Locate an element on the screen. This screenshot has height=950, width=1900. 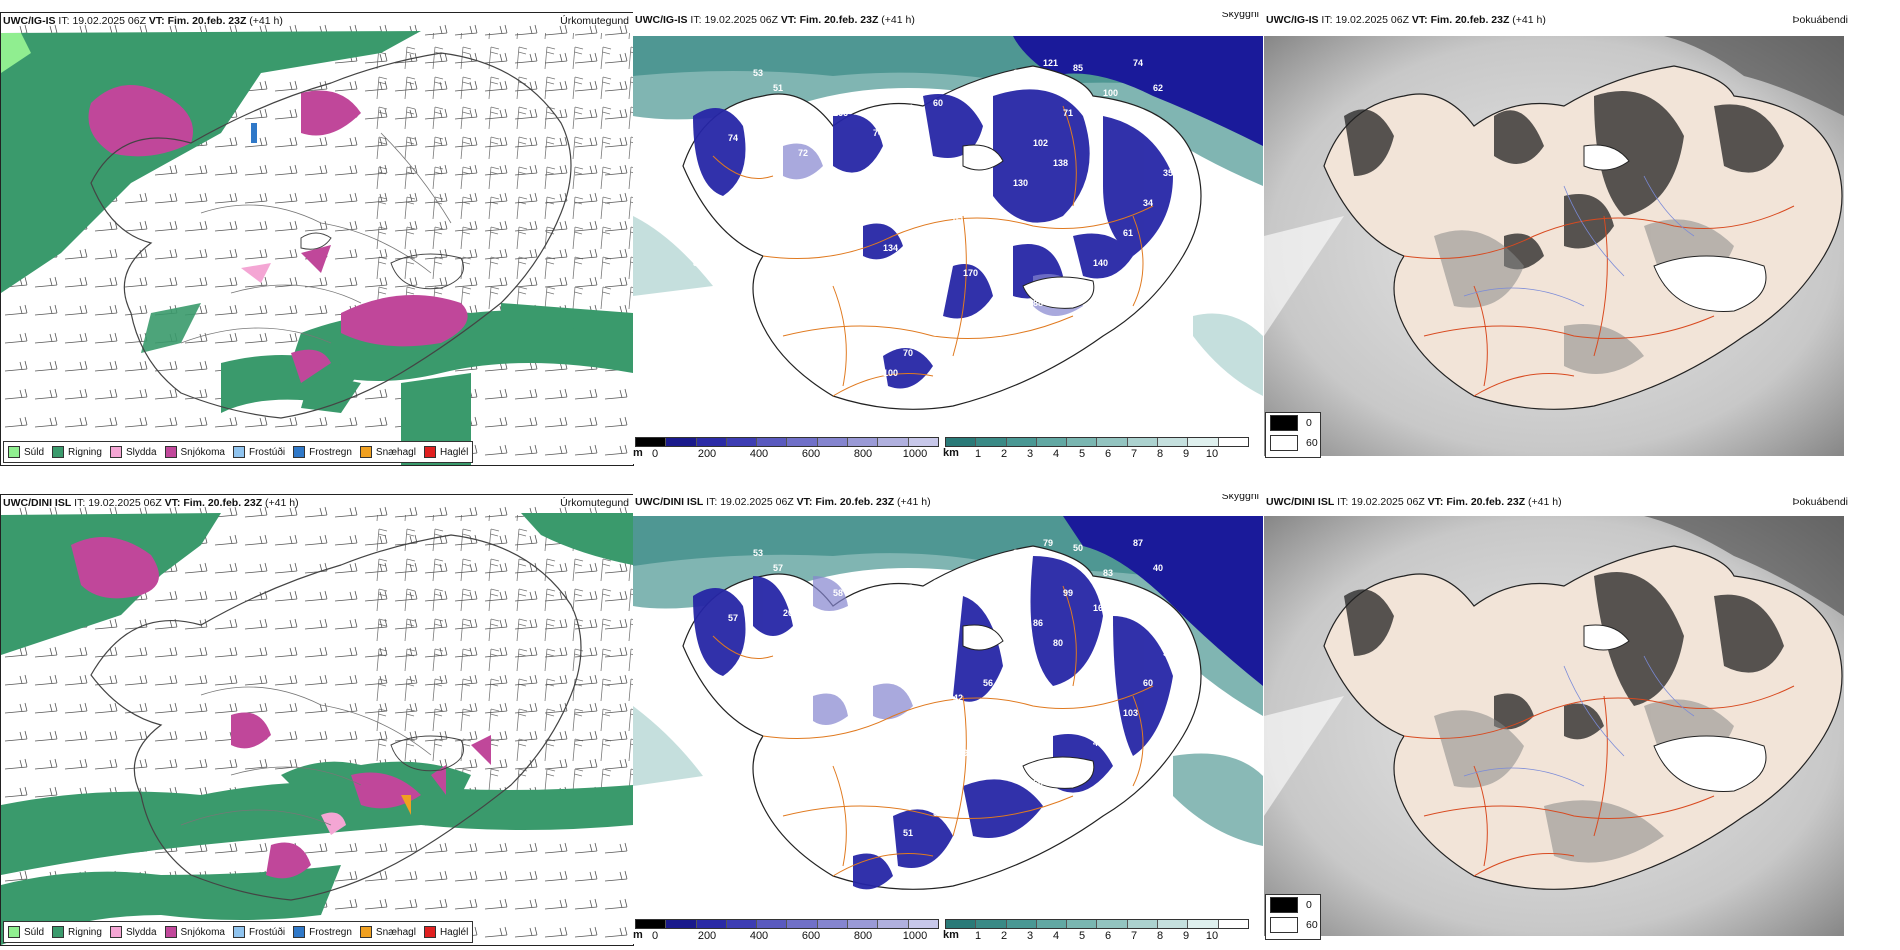
fog-map-canvas is located at coordinates (1582, 246).